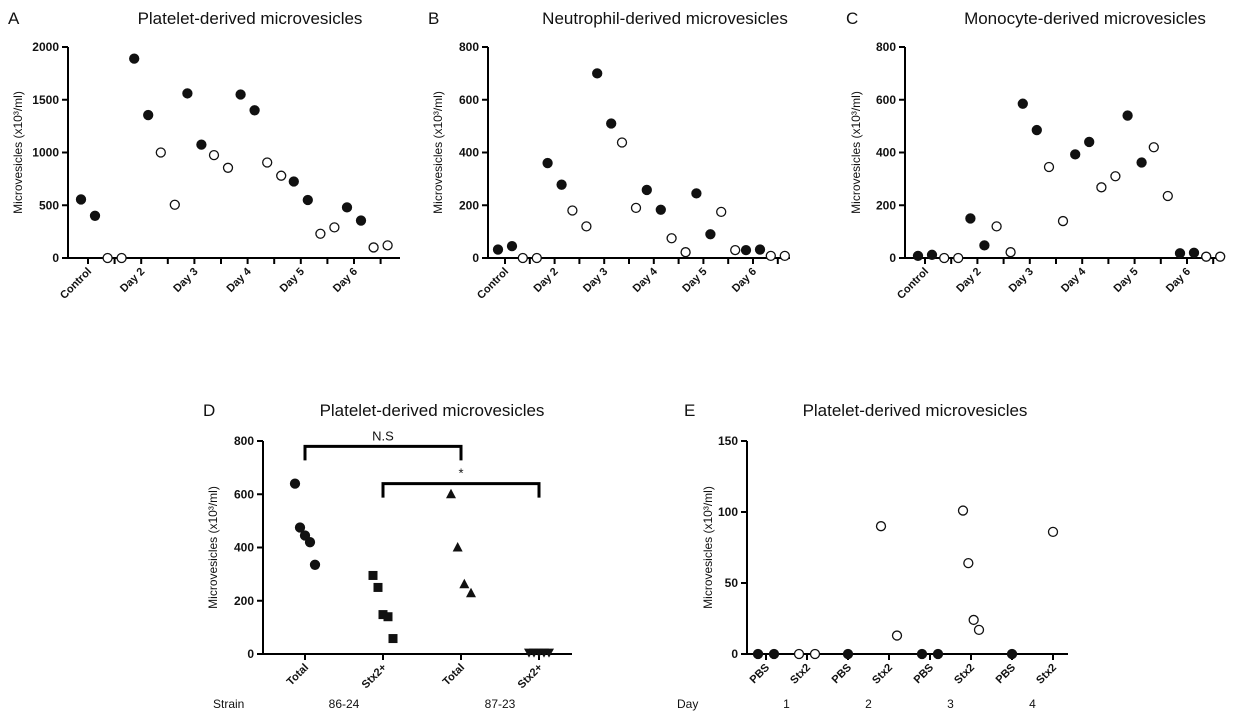 This screenshot has width=1238, height=715. I want to click on panel-letter: C, so click(852, 18).